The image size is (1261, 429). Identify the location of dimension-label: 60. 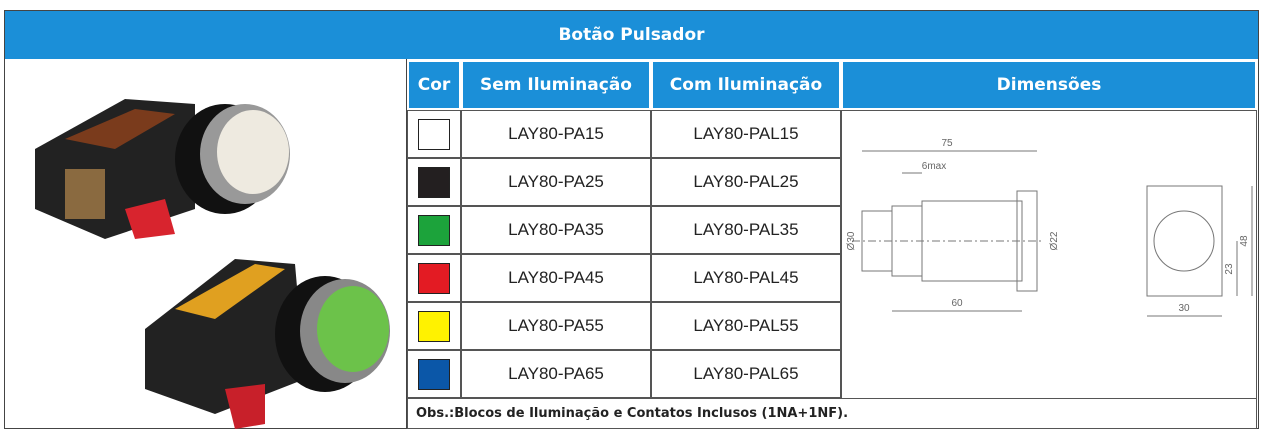
(957, 303).